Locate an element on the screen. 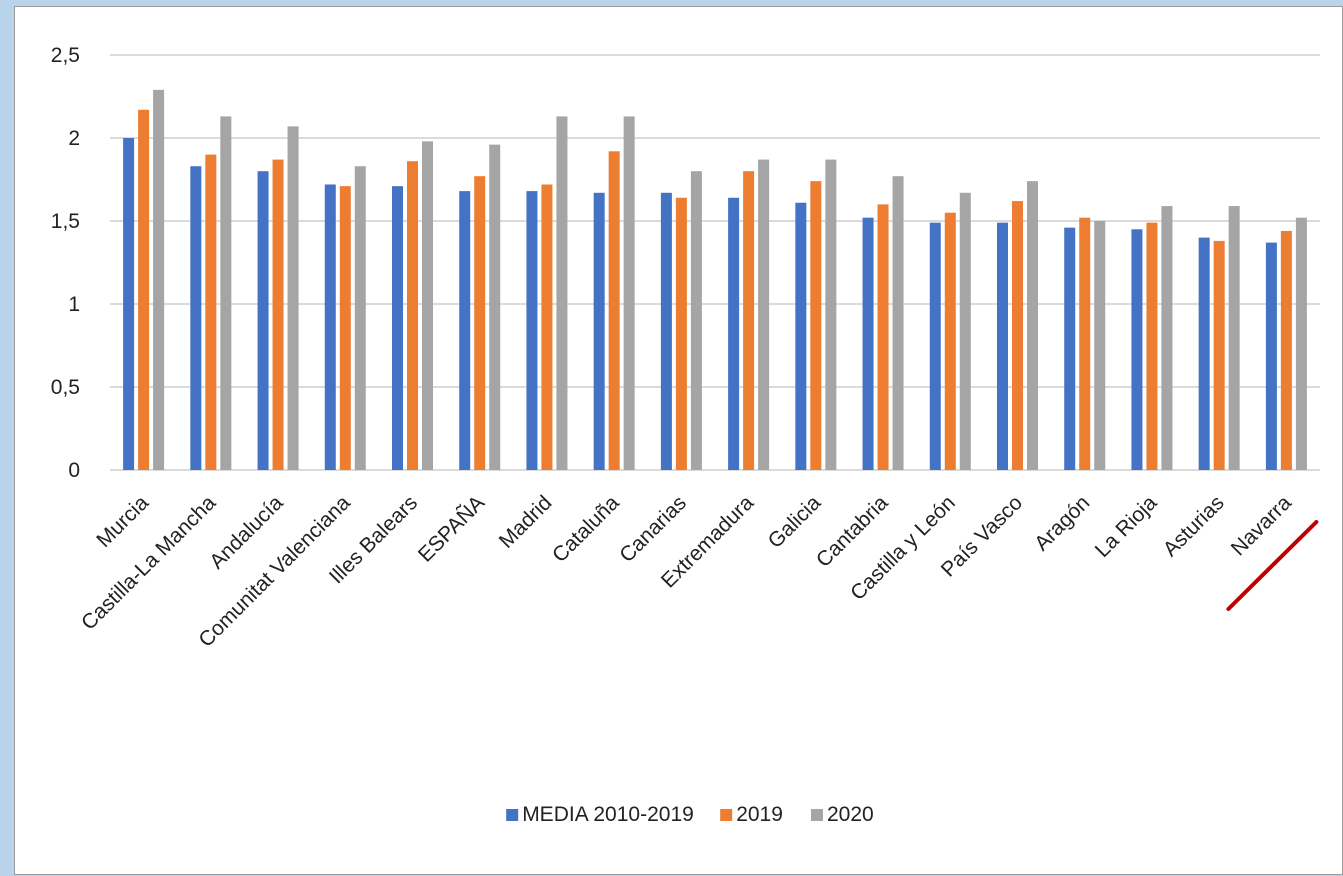 The image size is (1343, 876). legend-swatch-2020 is located at coordinates (817, 815).